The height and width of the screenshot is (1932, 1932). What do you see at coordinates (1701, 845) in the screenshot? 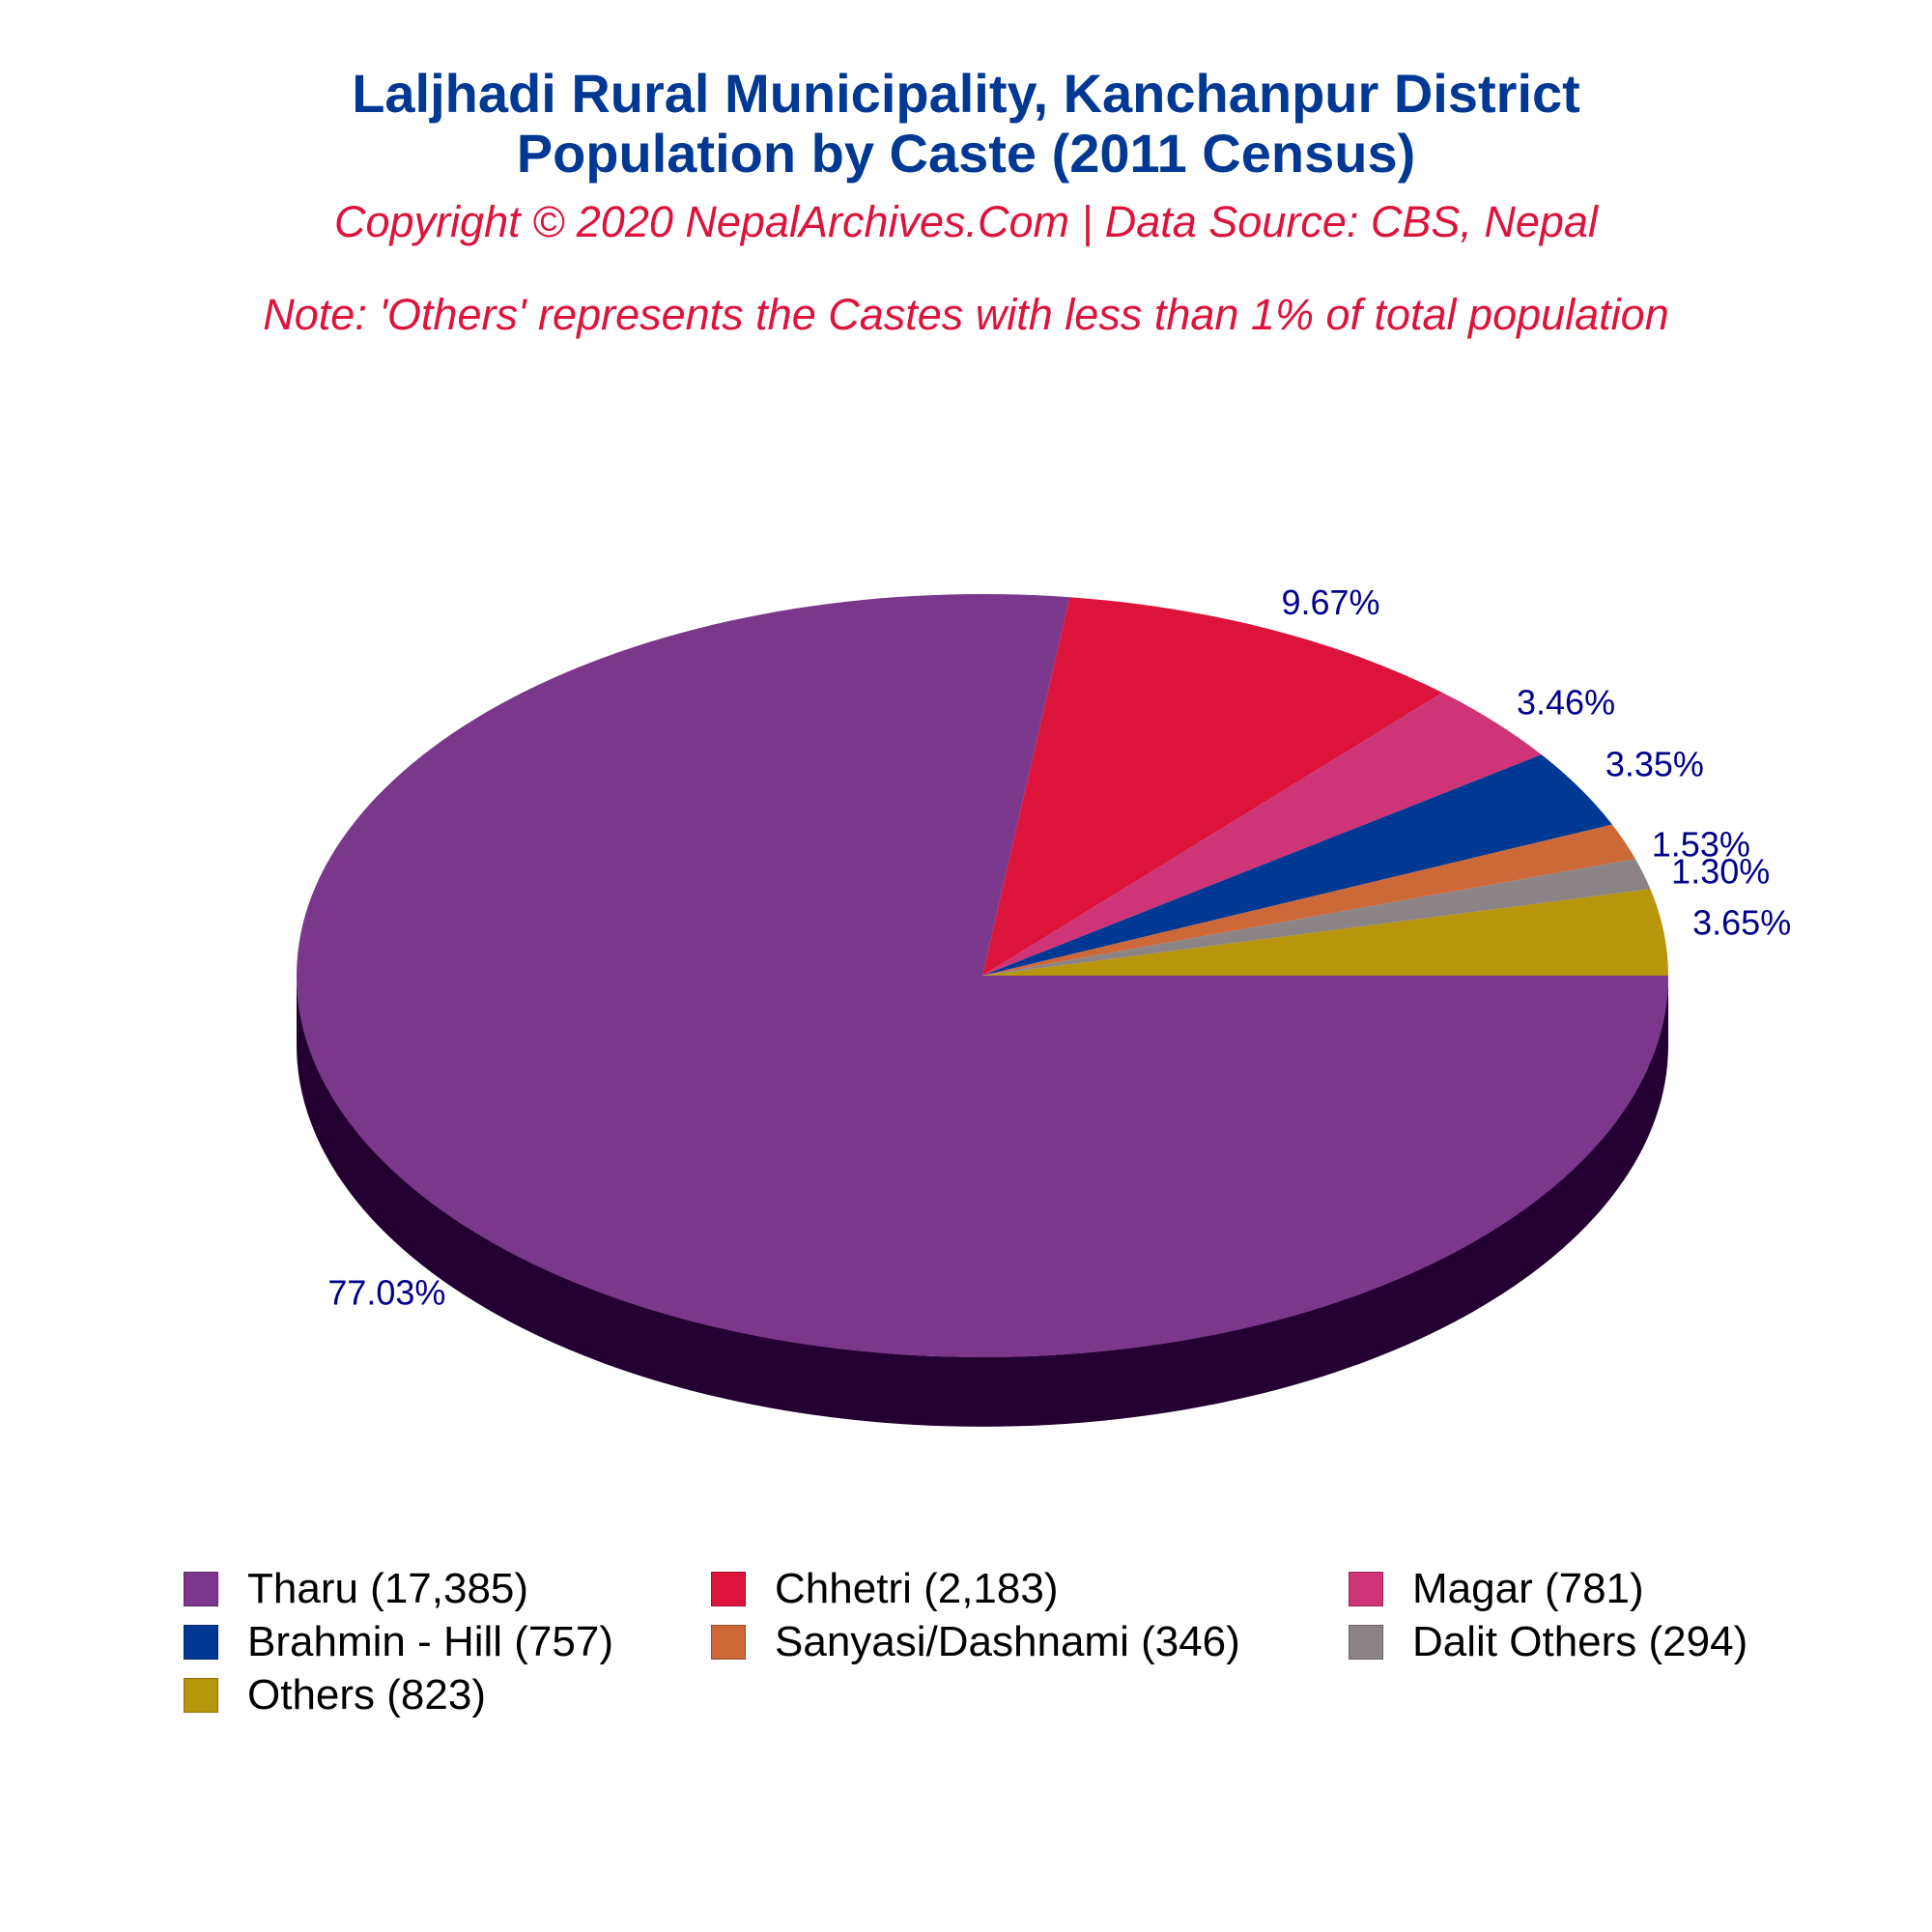
I see `pct-label-sanyasi-dashnami: 1.53%` at bounding box center [1701, 845].